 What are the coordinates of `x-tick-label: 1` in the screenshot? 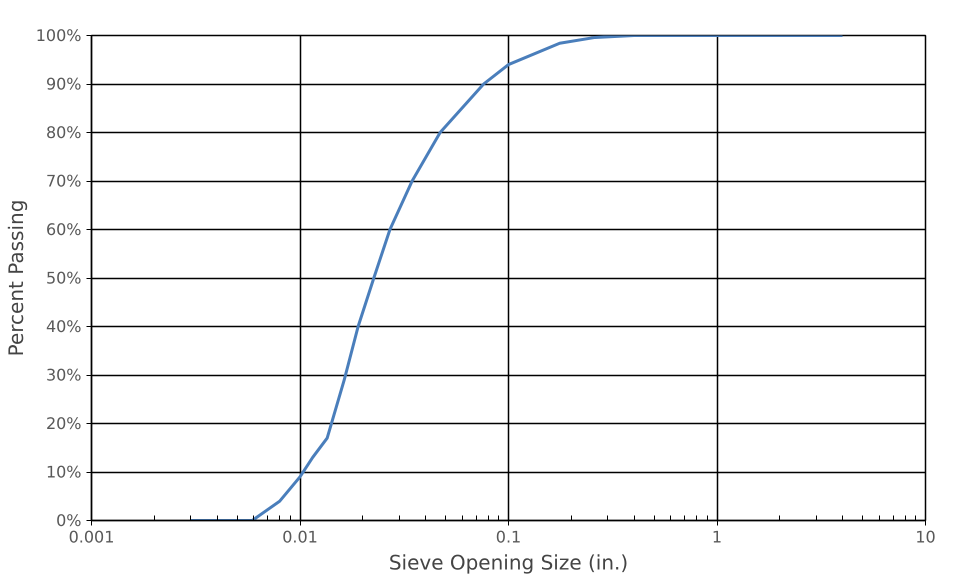 It's located at (717, 537).